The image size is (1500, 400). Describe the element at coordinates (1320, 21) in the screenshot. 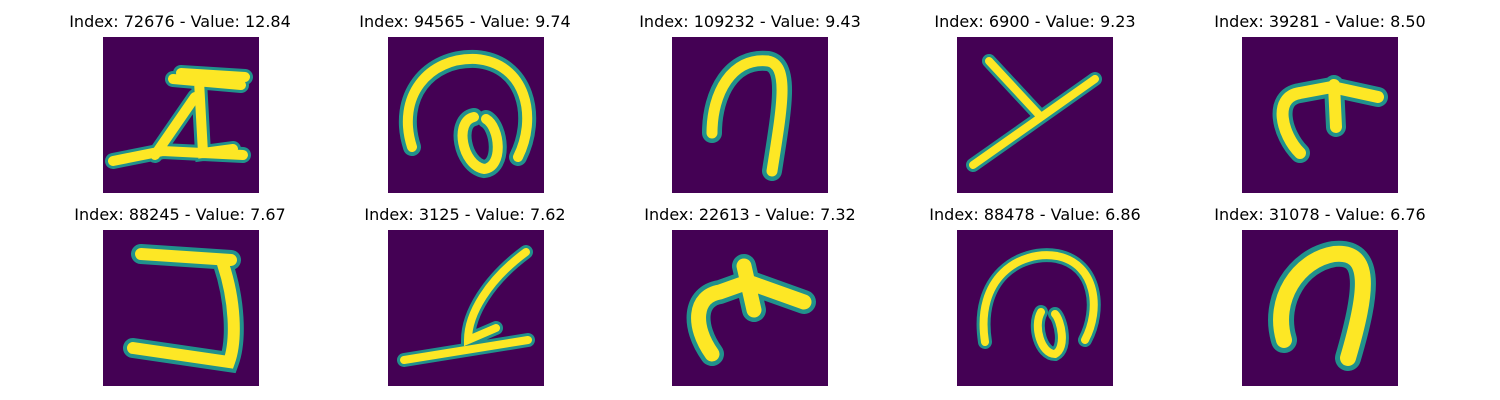

I see `panel-title: Index: 39281 - Value: 8.50` at that location.